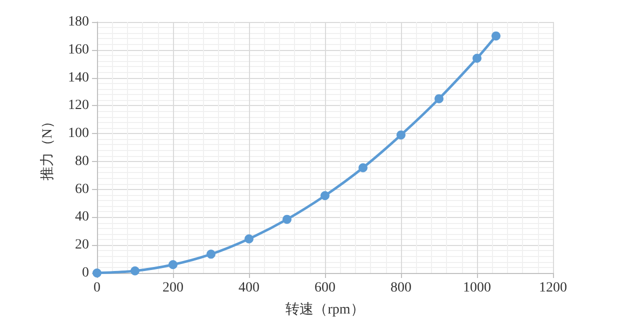  I want to click on y-tick-label: 20, so click(82, 245).